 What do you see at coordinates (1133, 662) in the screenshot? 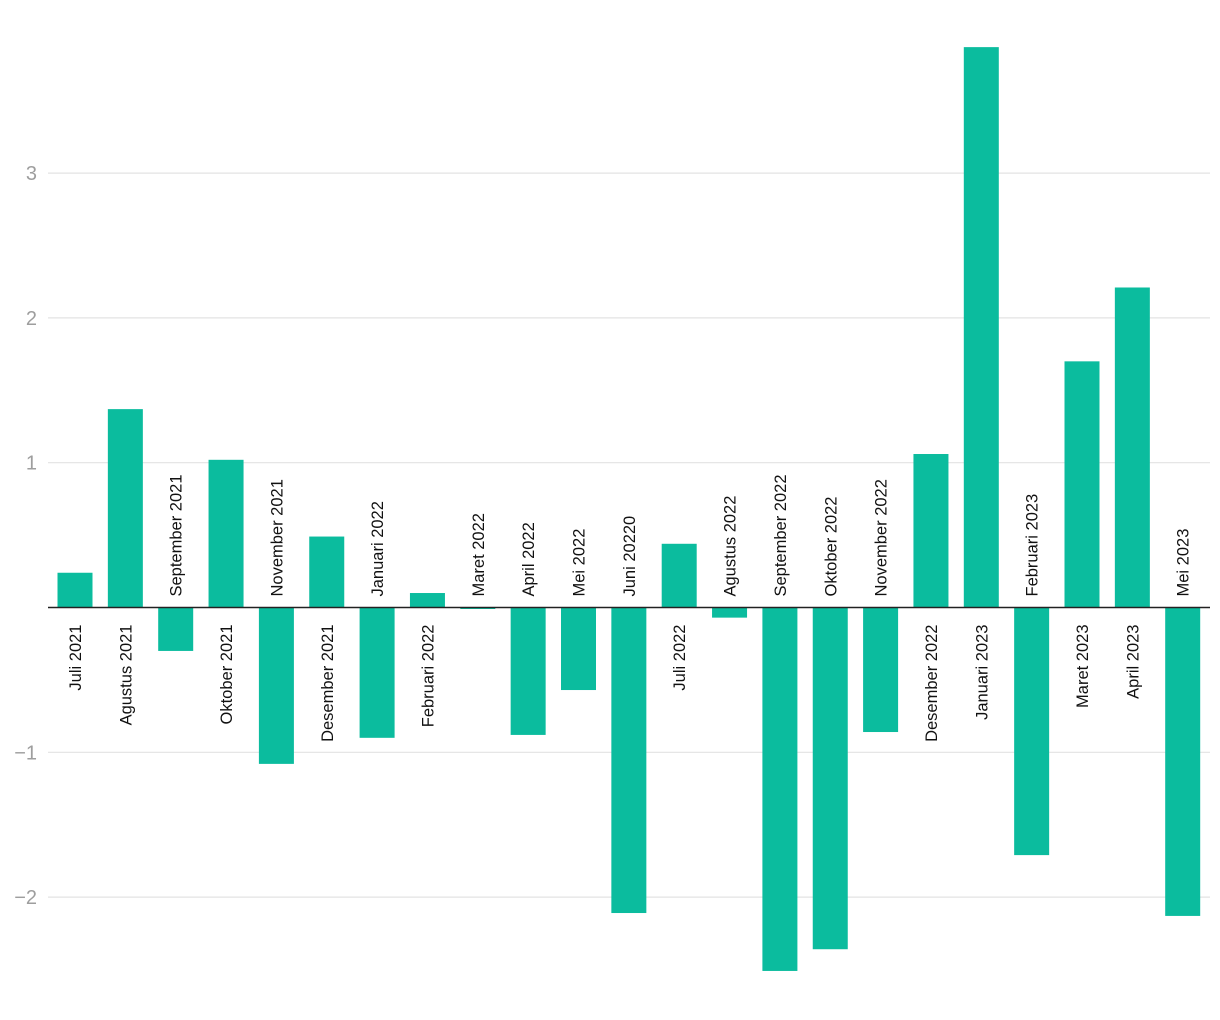
I see `x-tick-label: April 2023` at bounding box center [1133, 662].